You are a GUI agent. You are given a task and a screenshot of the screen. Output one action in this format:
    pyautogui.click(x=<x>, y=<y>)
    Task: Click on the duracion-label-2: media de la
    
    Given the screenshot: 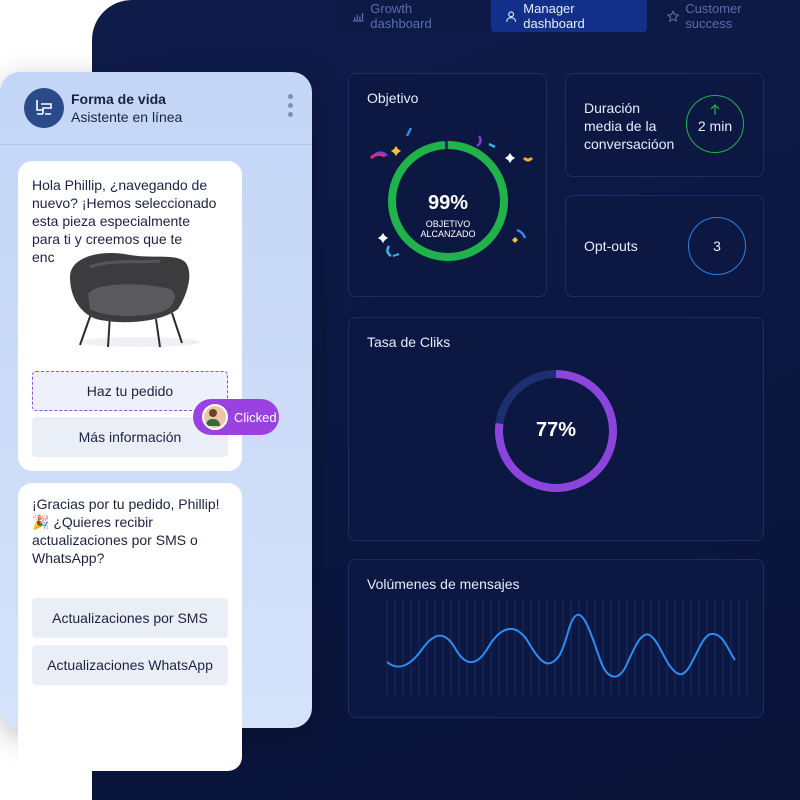 What is the action you would take?
    pyautogui.click(x=620, y=126)
    